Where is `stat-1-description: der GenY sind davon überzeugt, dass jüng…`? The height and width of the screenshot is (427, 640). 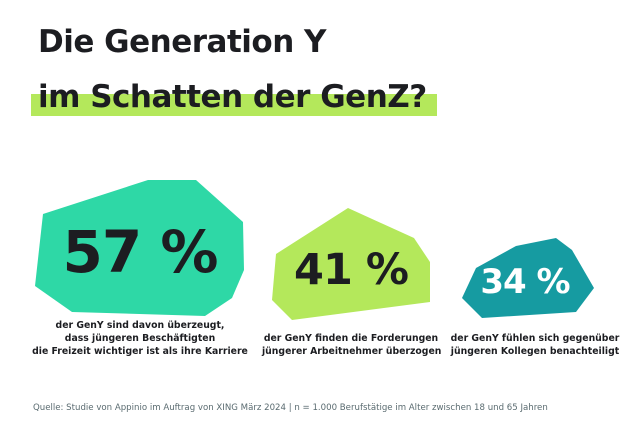
stat-1-description: der GenY sind davon überzeugt, dass jüng… is located at coordinates (140, 338).